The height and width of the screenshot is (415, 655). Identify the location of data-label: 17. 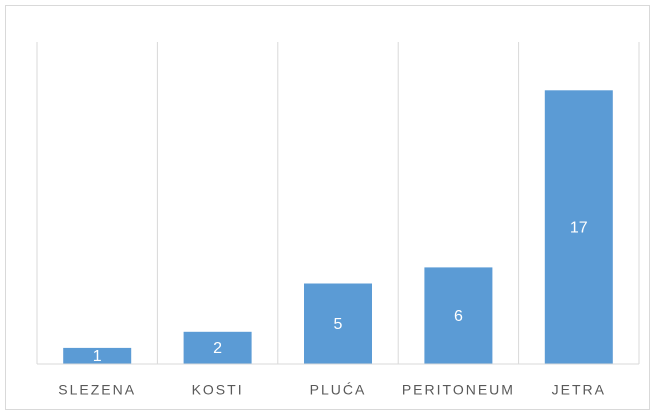
(579, 227).